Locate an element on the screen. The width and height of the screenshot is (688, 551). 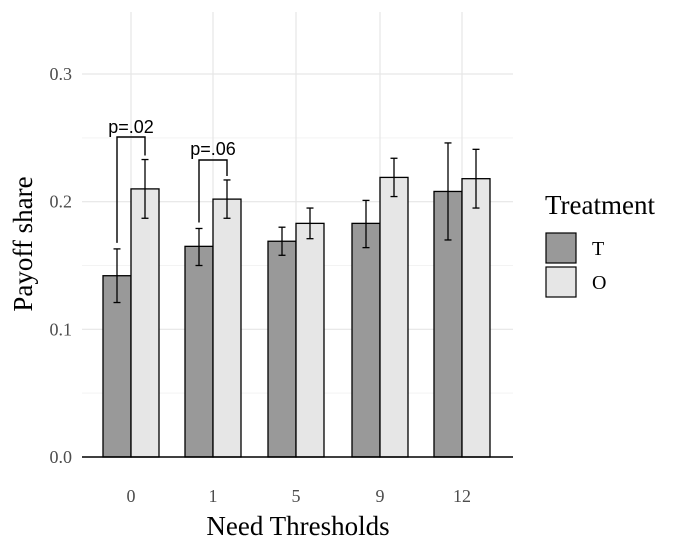
y-tick-label: 0.0 is located at coordinates (61, 457).